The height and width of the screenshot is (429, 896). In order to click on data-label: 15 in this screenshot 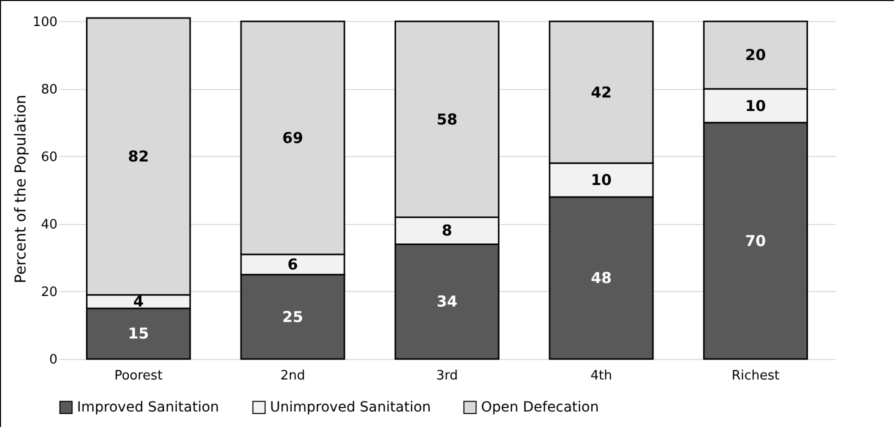, I will do `click(138, 333)`.